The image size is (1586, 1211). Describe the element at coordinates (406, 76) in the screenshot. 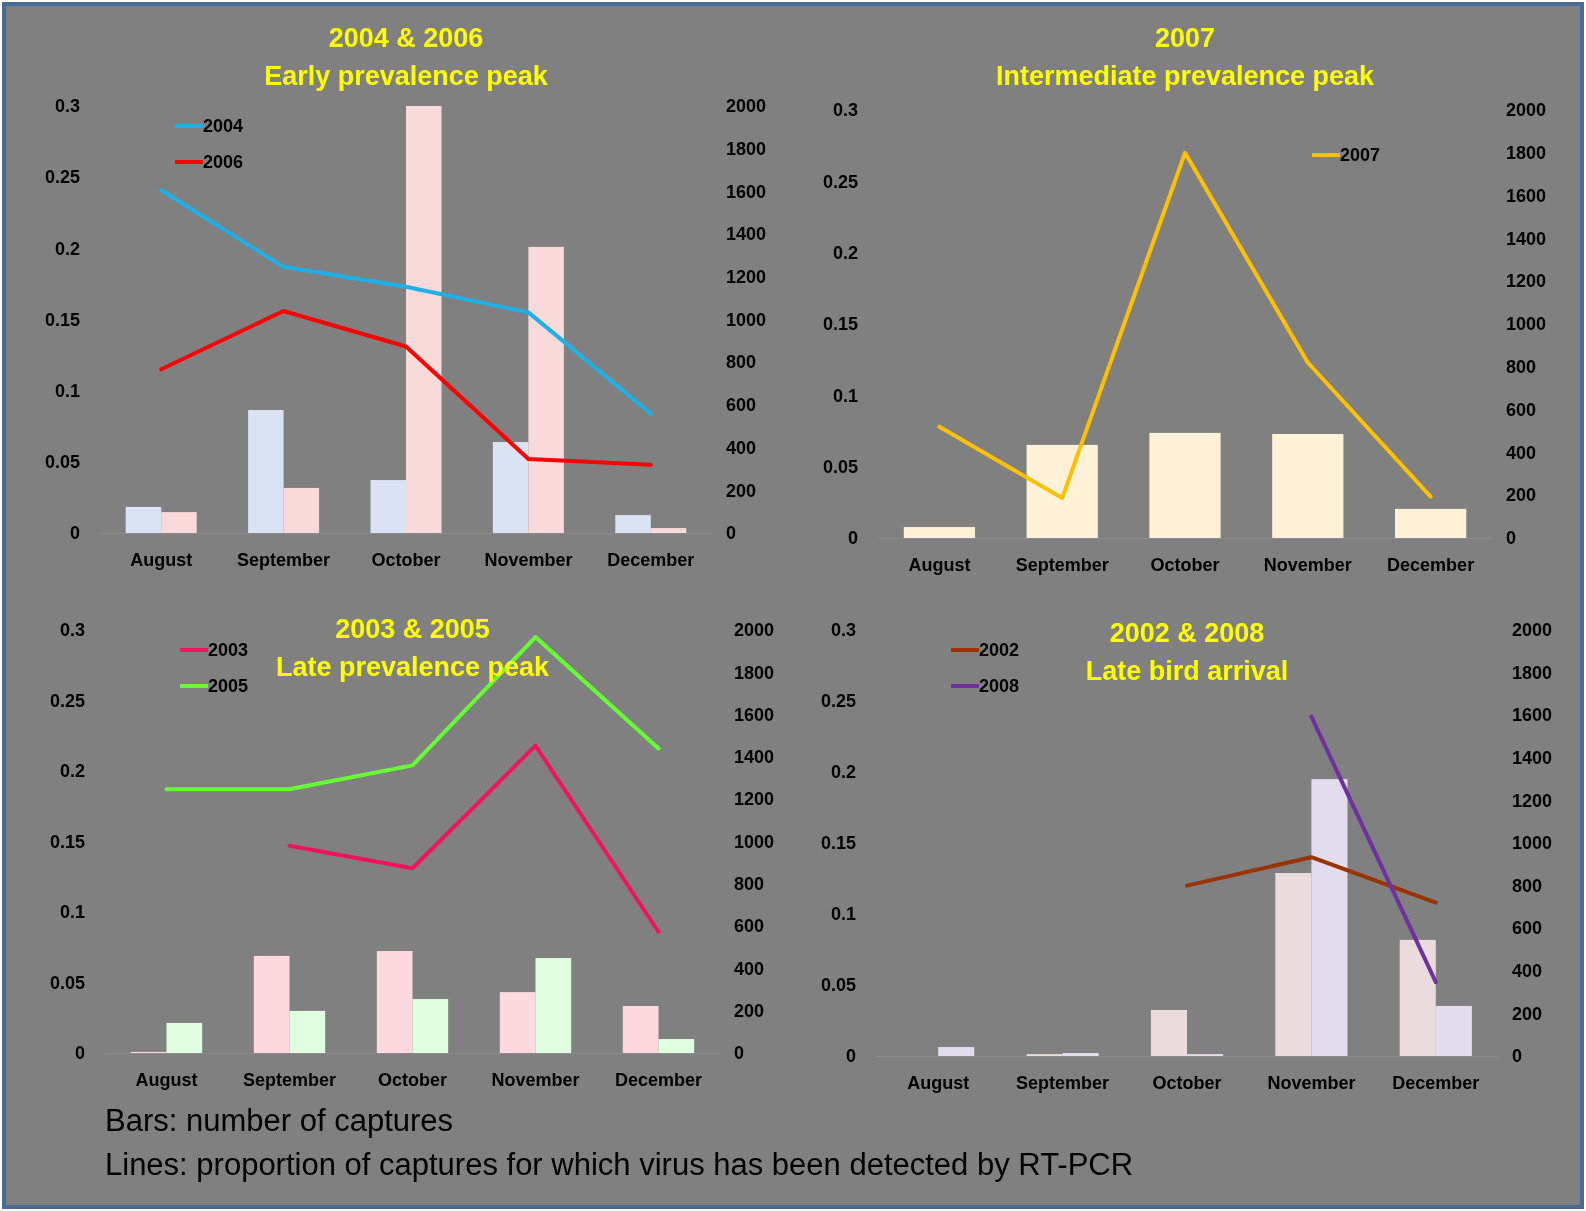

I see `chart-subtitle: Early prevalence peak` at that location.